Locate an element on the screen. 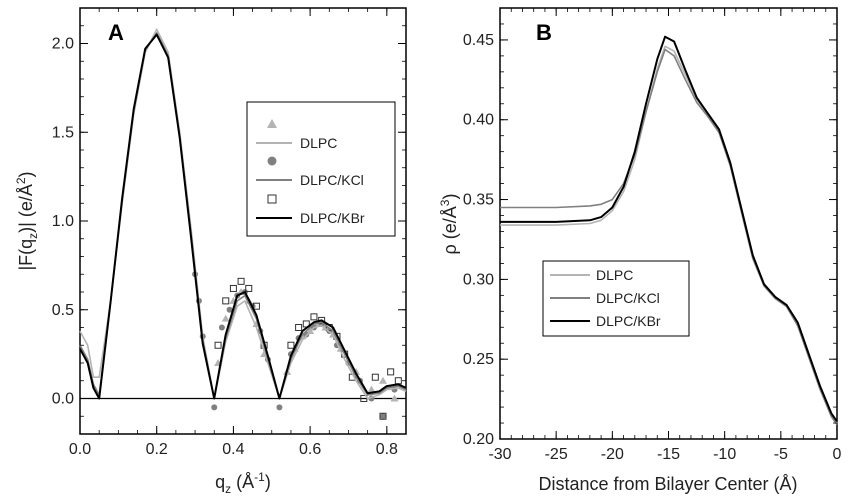 This screenshot has height=502, width=849. panel-a-legend: DLPC DLPC/KCl DLPC/KBr is located at coordinates (321, 169).